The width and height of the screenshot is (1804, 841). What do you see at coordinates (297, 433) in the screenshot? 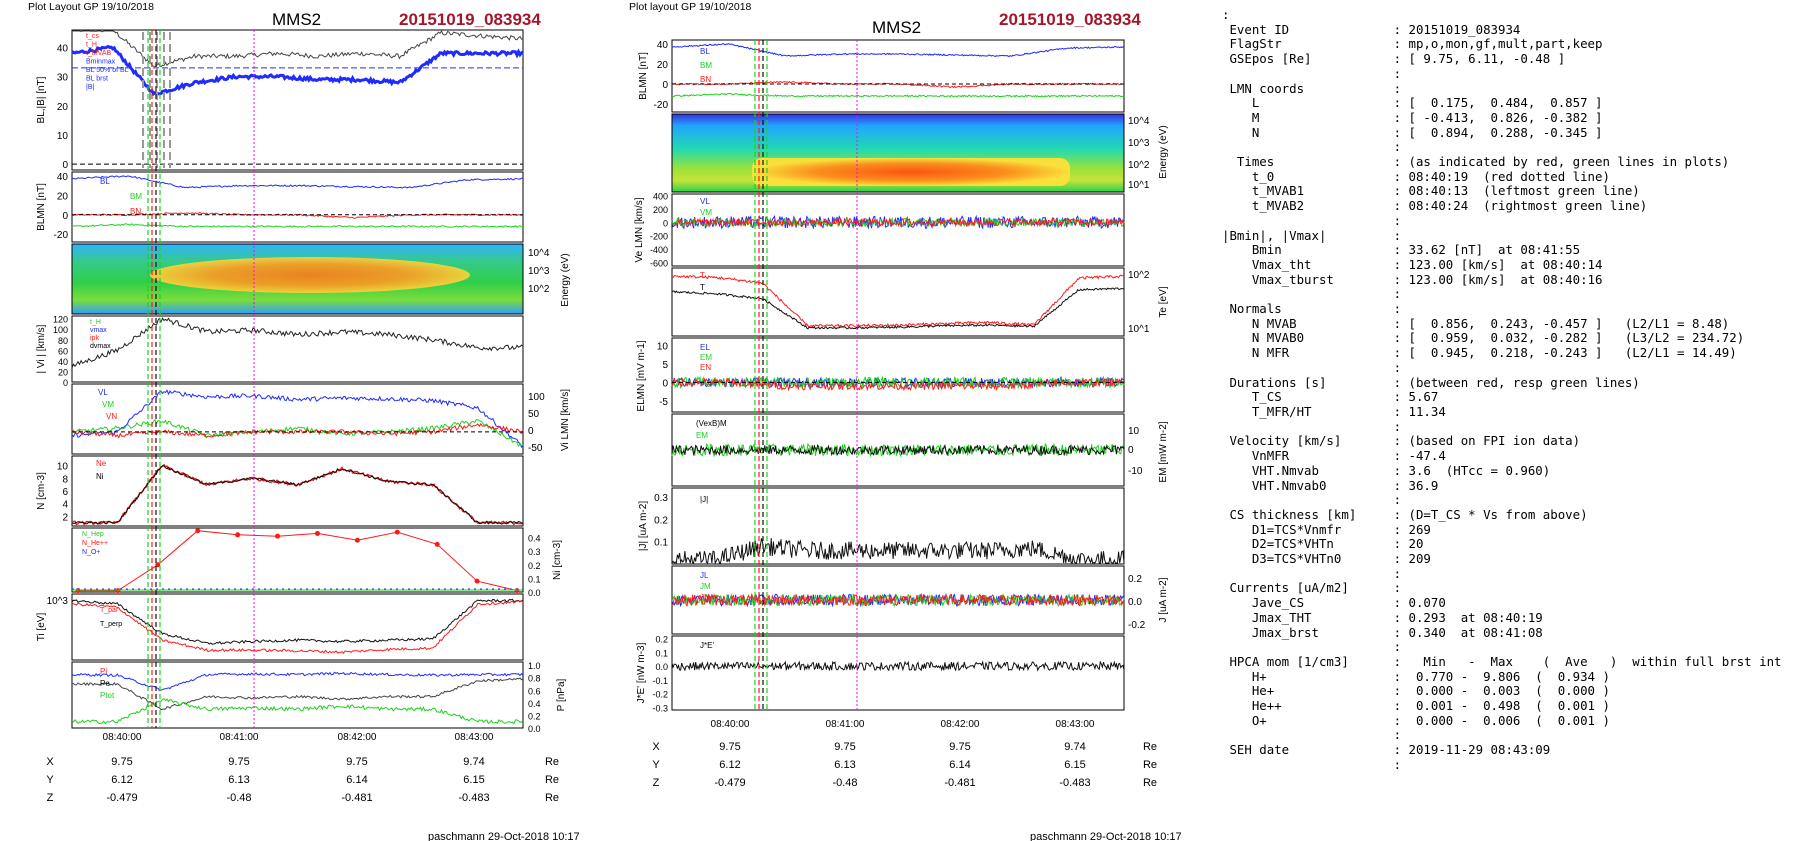
I see `vilmn-VM-line` at bounding box center [297, 433].